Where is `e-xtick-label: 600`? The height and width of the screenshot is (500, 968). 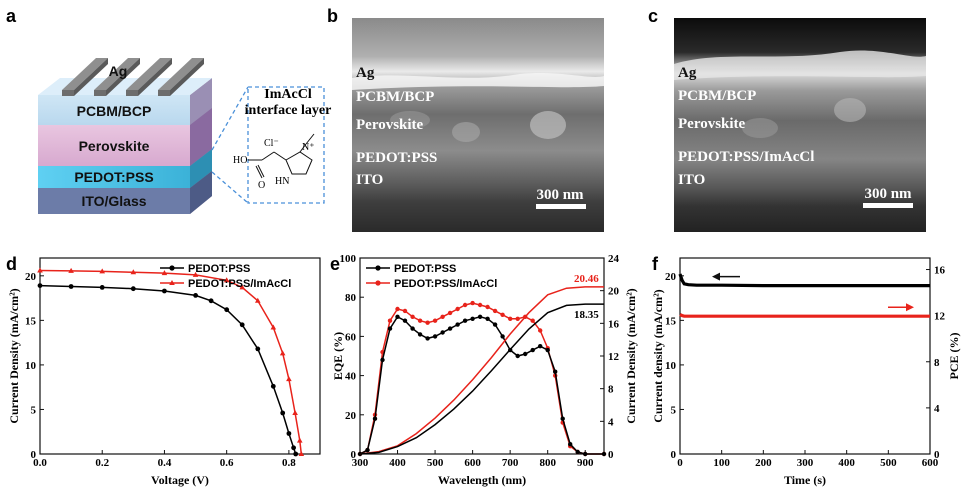
e-xtick-label: 600 is located at coordinates (472, 463).